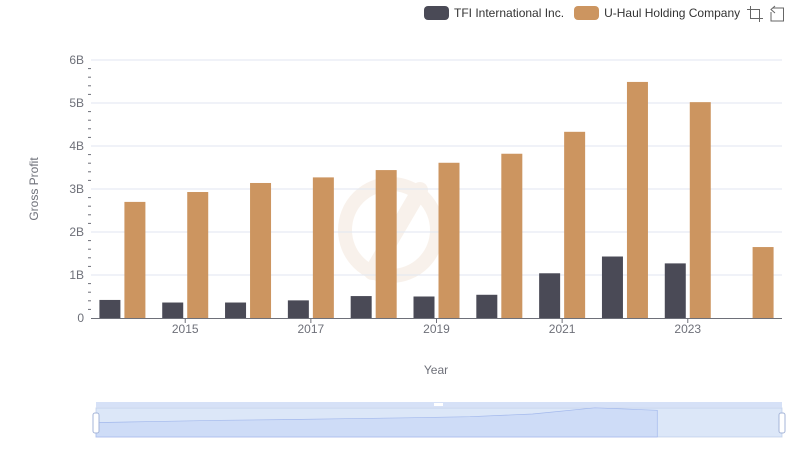 The width and height of the screenshot is (800, 461). Describe the element at coordinates (76, 103) in the screenshot. I see `y-tick-label: 5B` at that location.